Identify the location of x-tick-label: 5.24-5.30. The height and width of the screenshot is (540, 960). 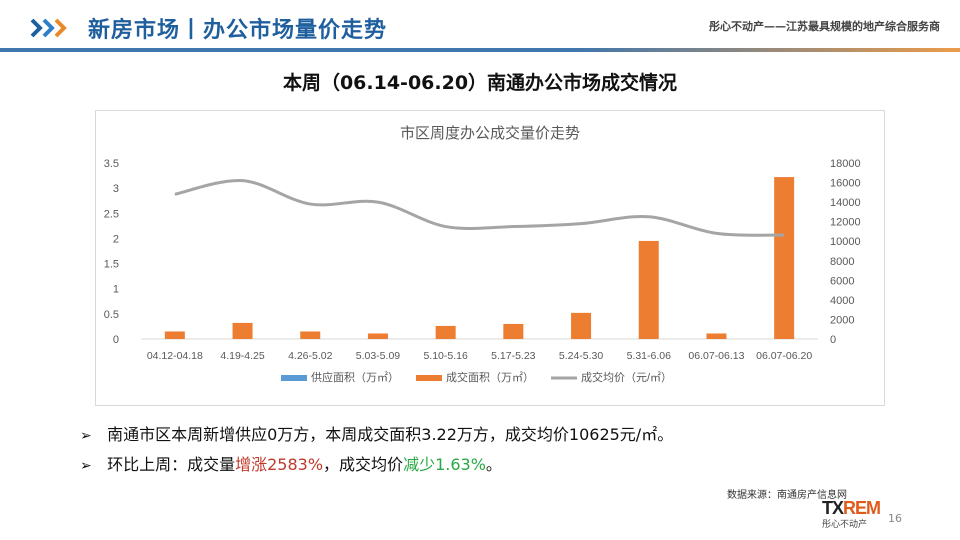
(581, 356).